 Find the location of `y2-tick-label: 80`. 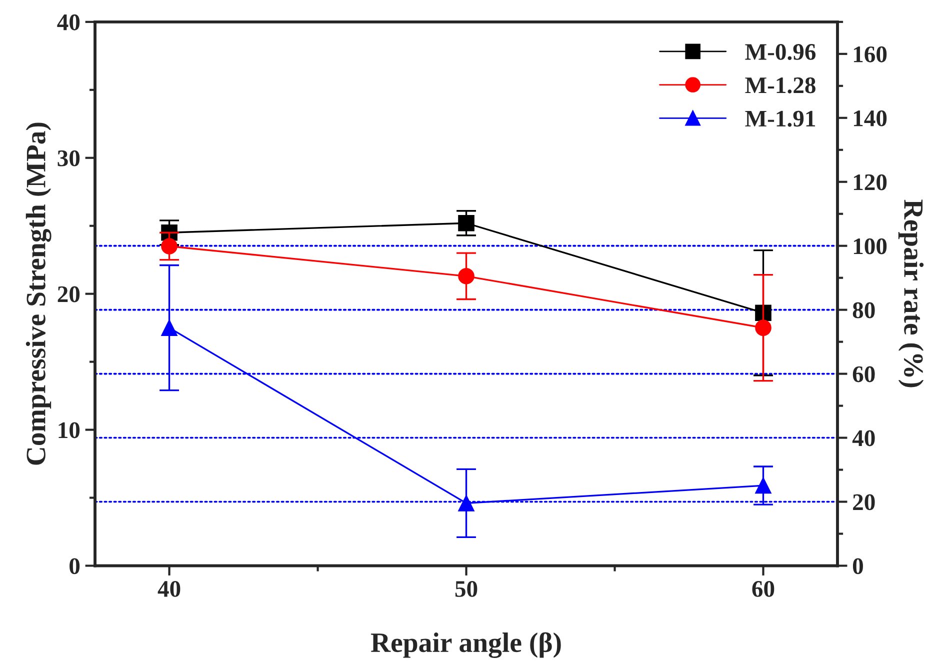

y2-tick-label: 80 is located at coordinates (863, 310).